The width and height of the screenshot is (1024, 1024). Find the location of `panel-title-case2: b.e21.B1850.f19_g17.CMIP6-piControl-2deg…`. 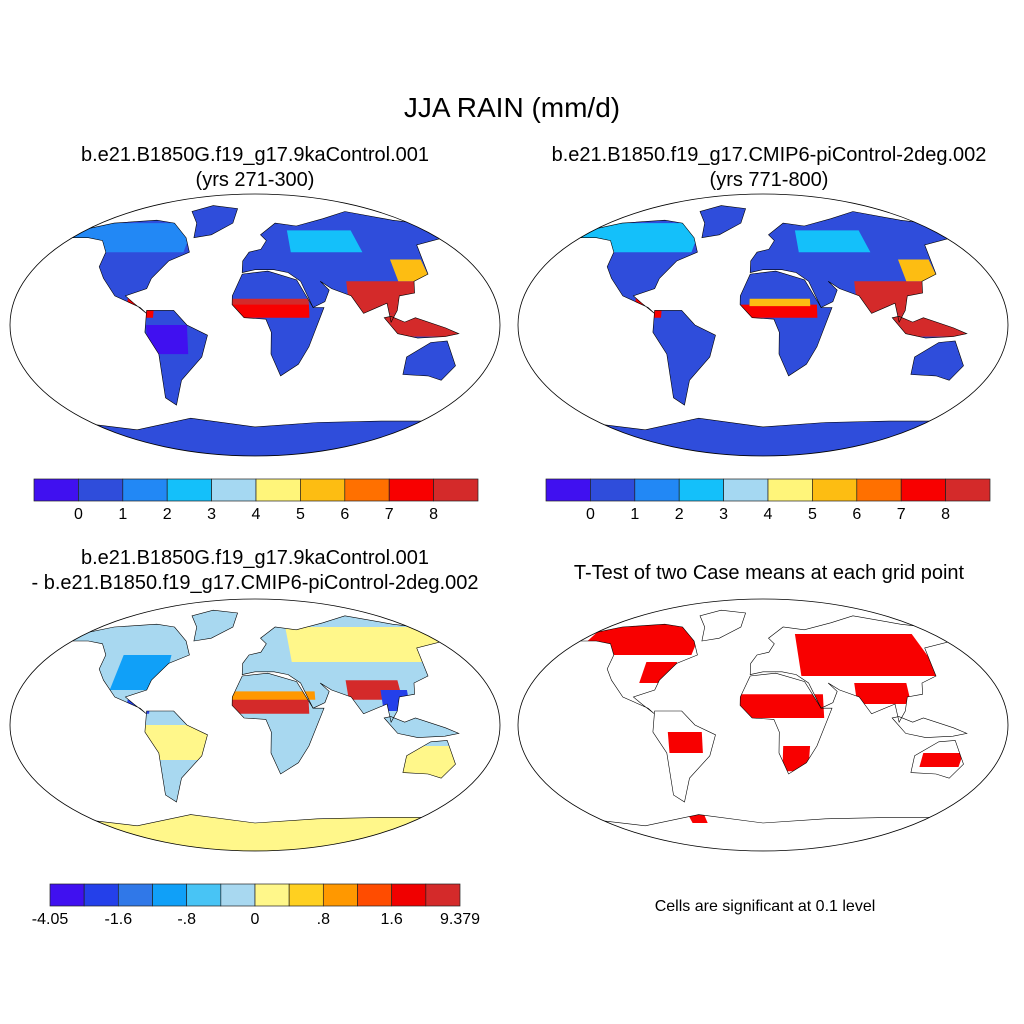

panel-title-case2: b.e21.B1850.f19_g17.CMIP6-piControl-2deg… is located at coordinates (769, 168).